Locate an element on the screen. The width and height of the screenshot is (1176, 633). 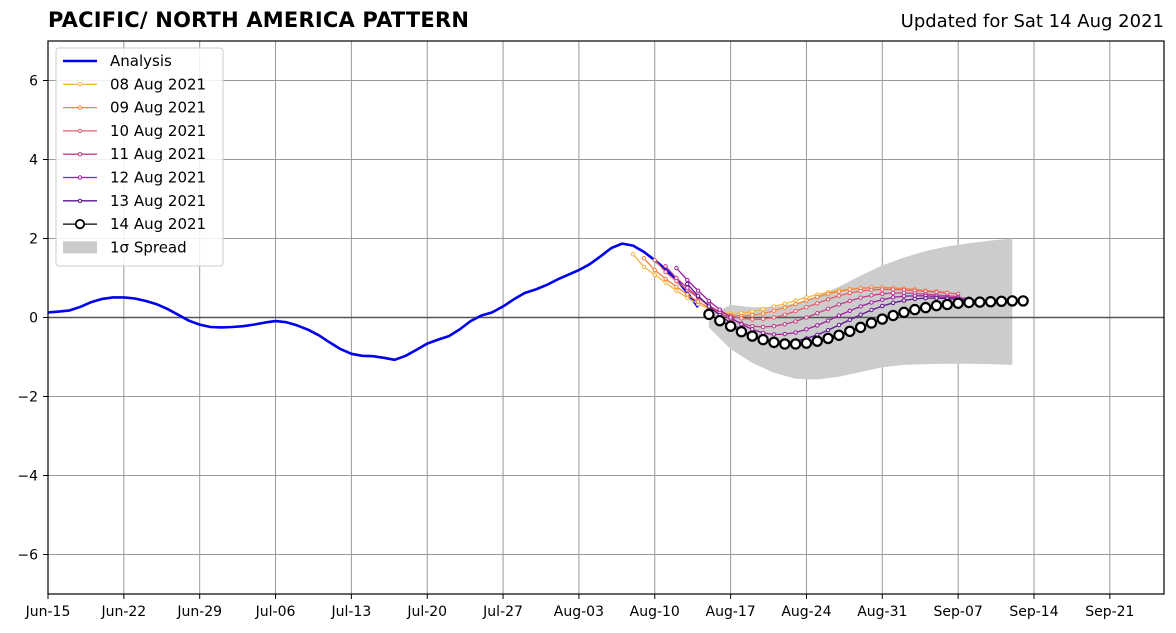
x-tick-label: Jun-22 is located at coordinates (123, 612).